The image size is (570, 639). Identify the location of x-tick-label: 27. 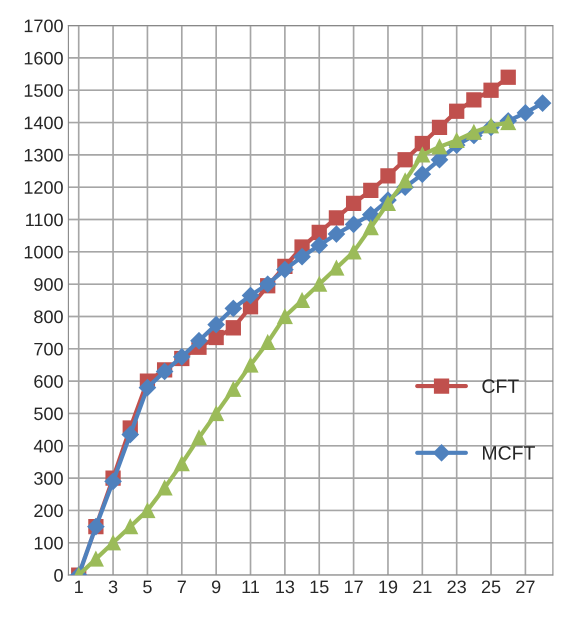
(525, 587).